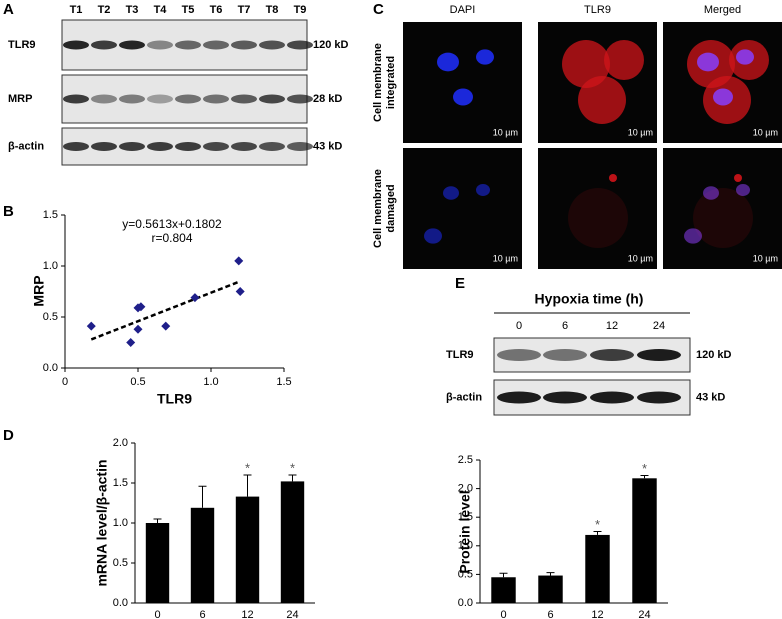  I want to click on panel-label: D, so click(8, 435).